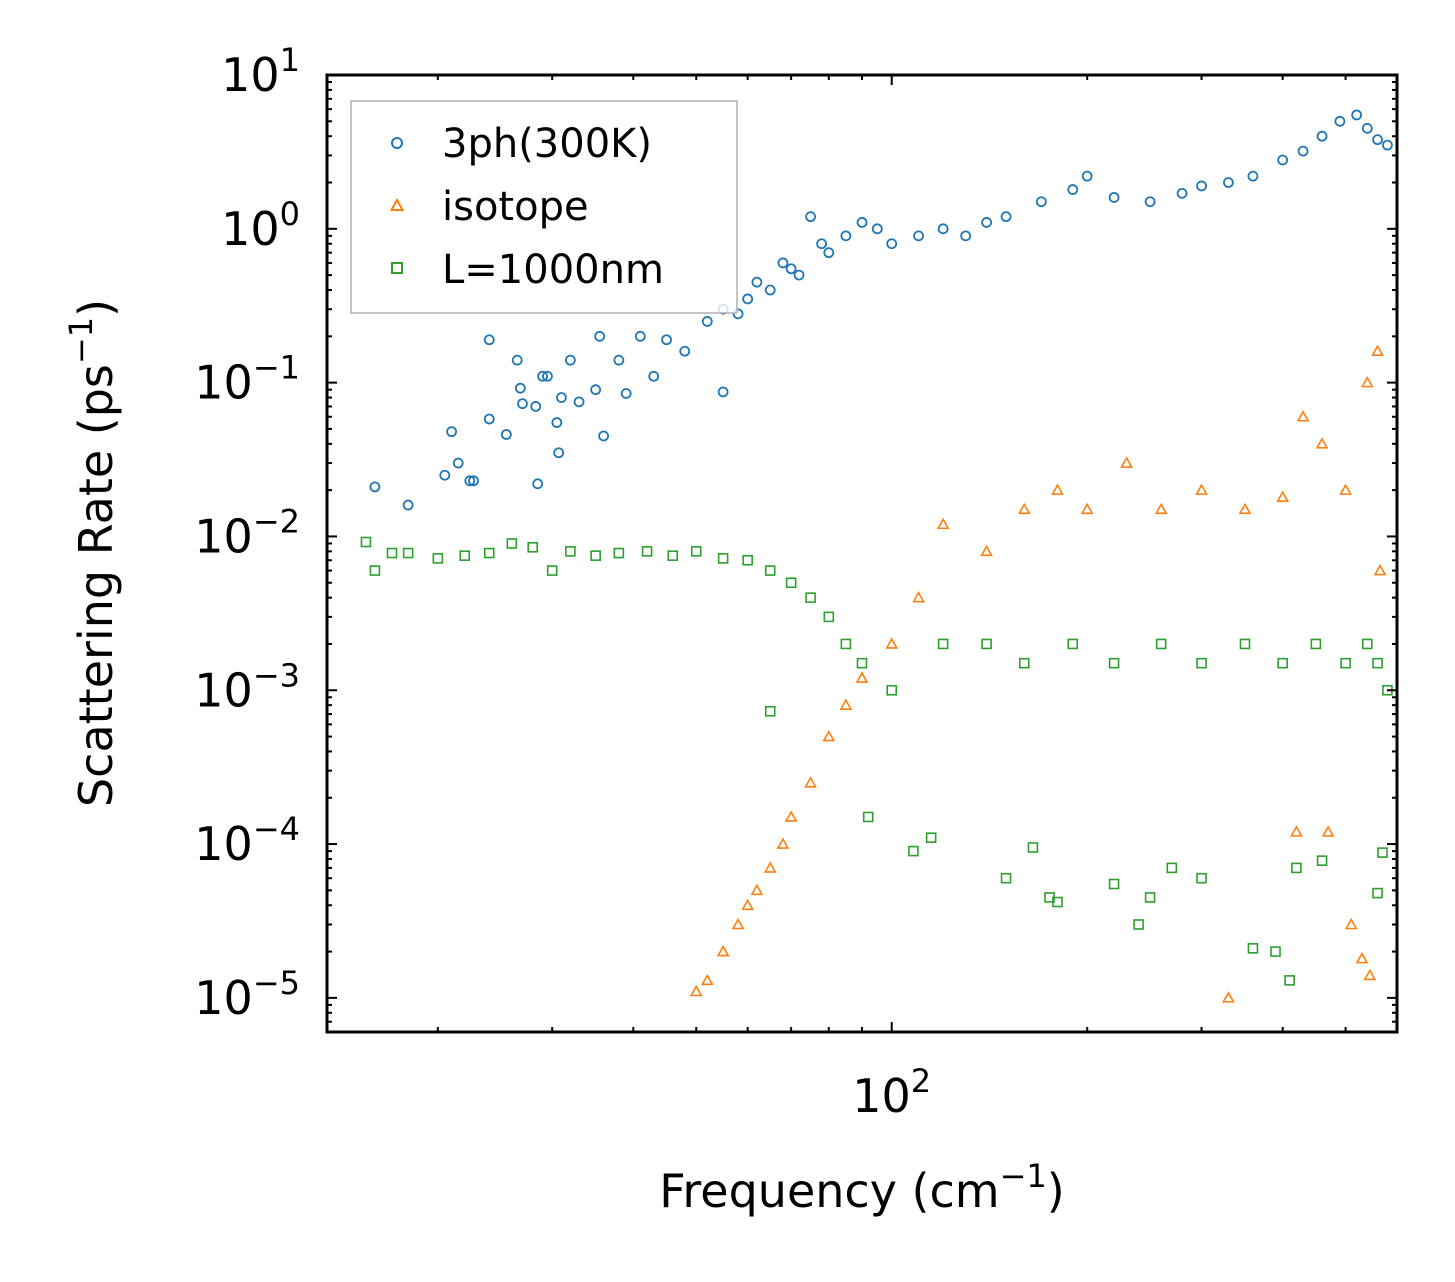 The height and width of the screenshot is (1282, 1455). What do you see at coordinates (247, 686) in the screenshot?
I see `y-tick-label: 10⁻³` at bounding box center [247, 686].